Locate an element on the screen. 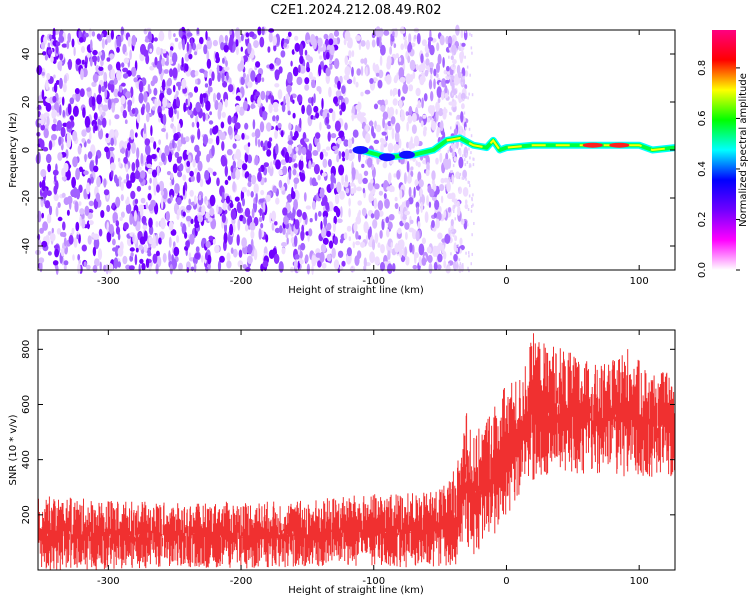  y-tick-label: 600 is located at coordinates (26, 404).